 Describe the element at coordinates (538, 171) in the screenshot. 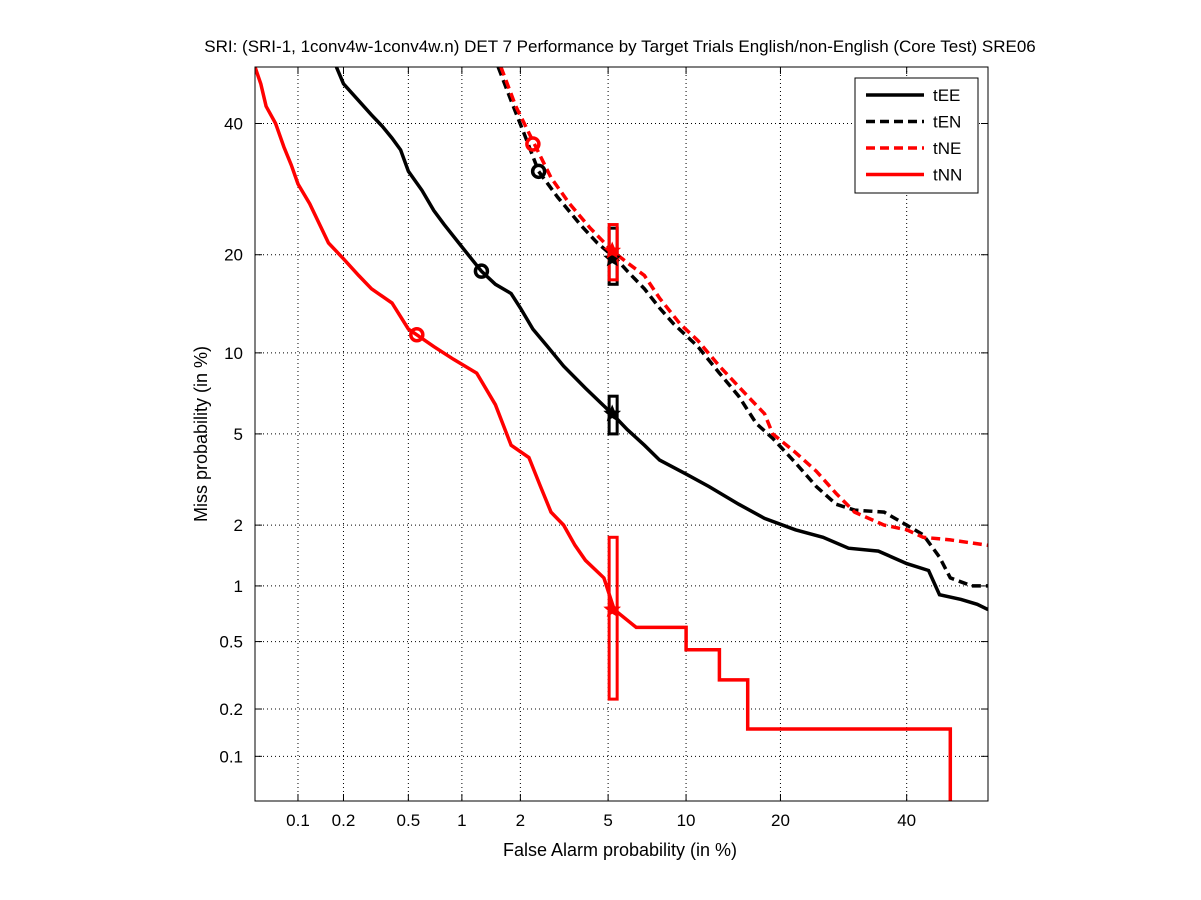

I see `min-dcf-marker-ten` at that location.